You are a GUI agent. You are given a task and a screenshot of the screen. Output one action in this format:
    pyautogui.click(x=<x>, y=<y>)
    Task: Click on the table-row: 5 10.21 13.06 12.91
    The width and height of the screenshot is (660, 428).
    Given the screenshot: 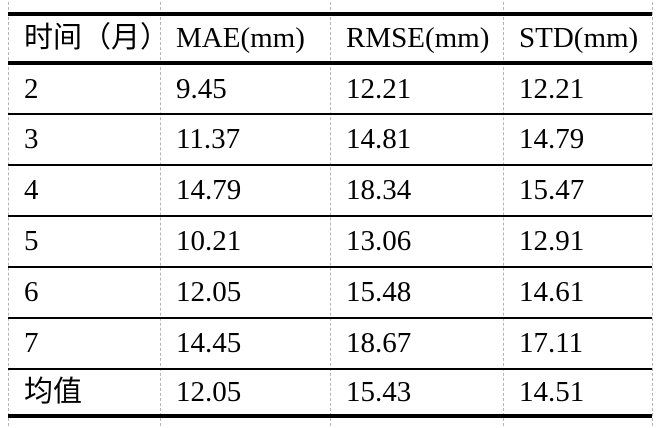 What is the action you would take?
    pyautogui.click(x=330, y=241)
    